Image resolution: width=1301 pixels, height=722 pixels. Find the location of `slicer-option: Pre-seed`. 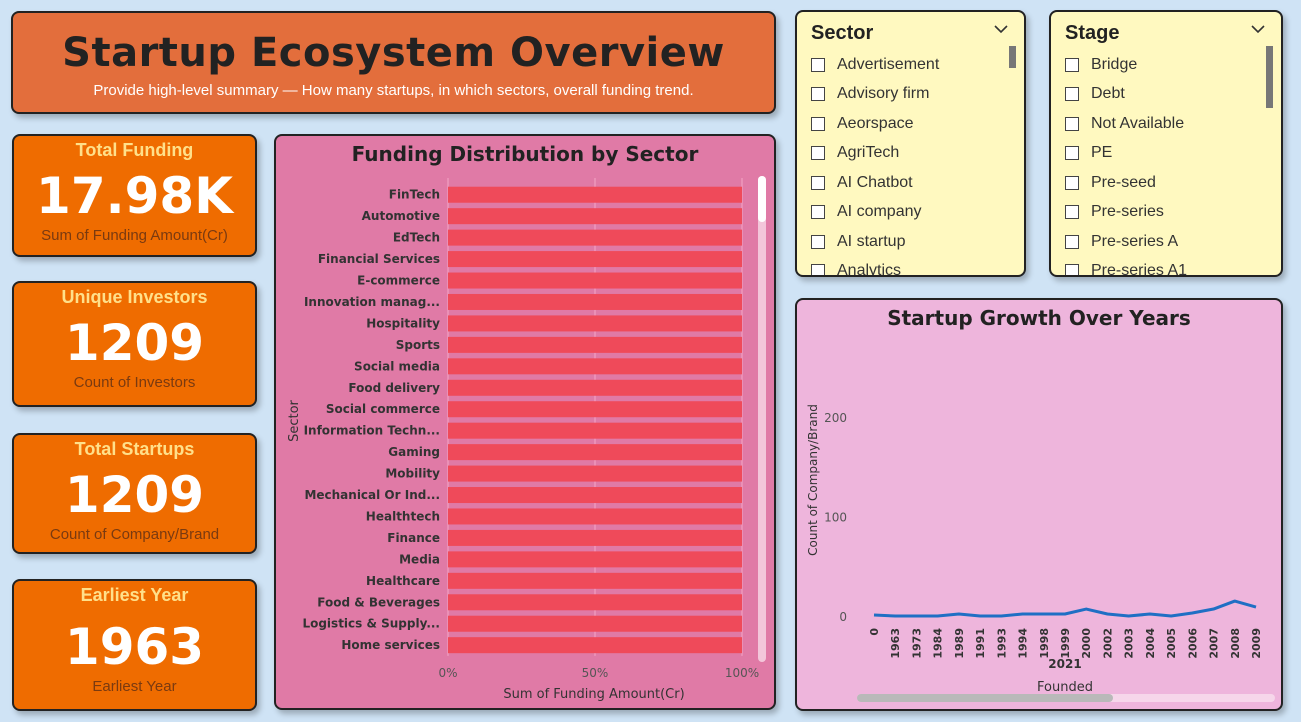

slicer-option: Pre-seed is located at coordinates (1161, 183).